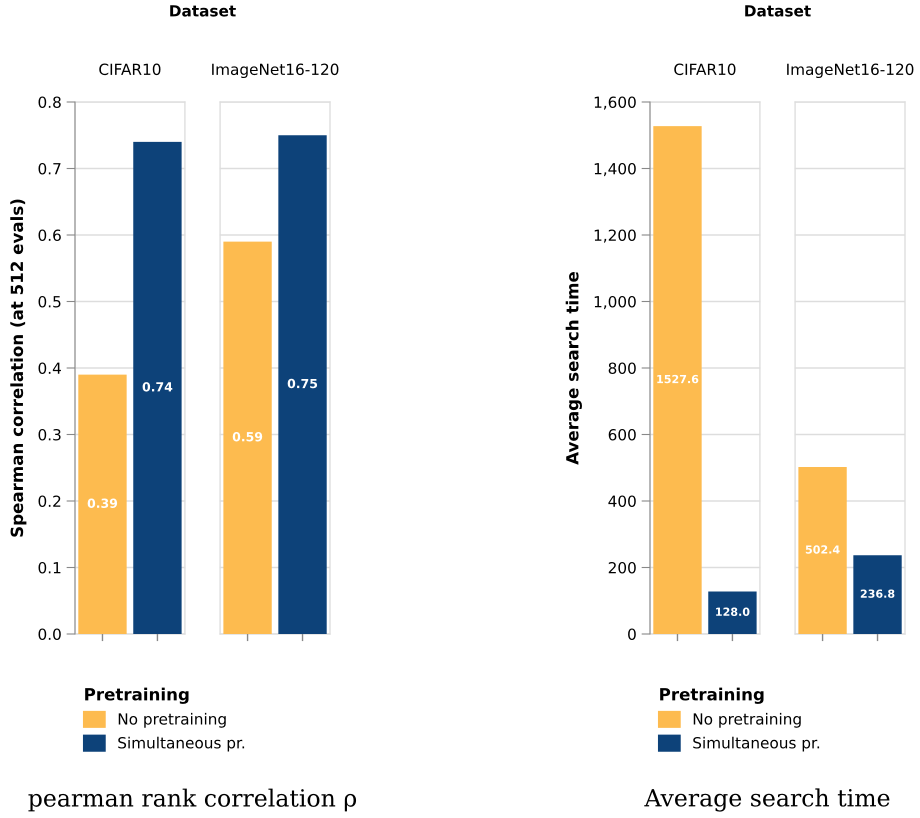  What do you see at coordinates (192, 800) in the screenshot?
I see `text: pearman rank correlation ρ` at bounding box center [192, 800].